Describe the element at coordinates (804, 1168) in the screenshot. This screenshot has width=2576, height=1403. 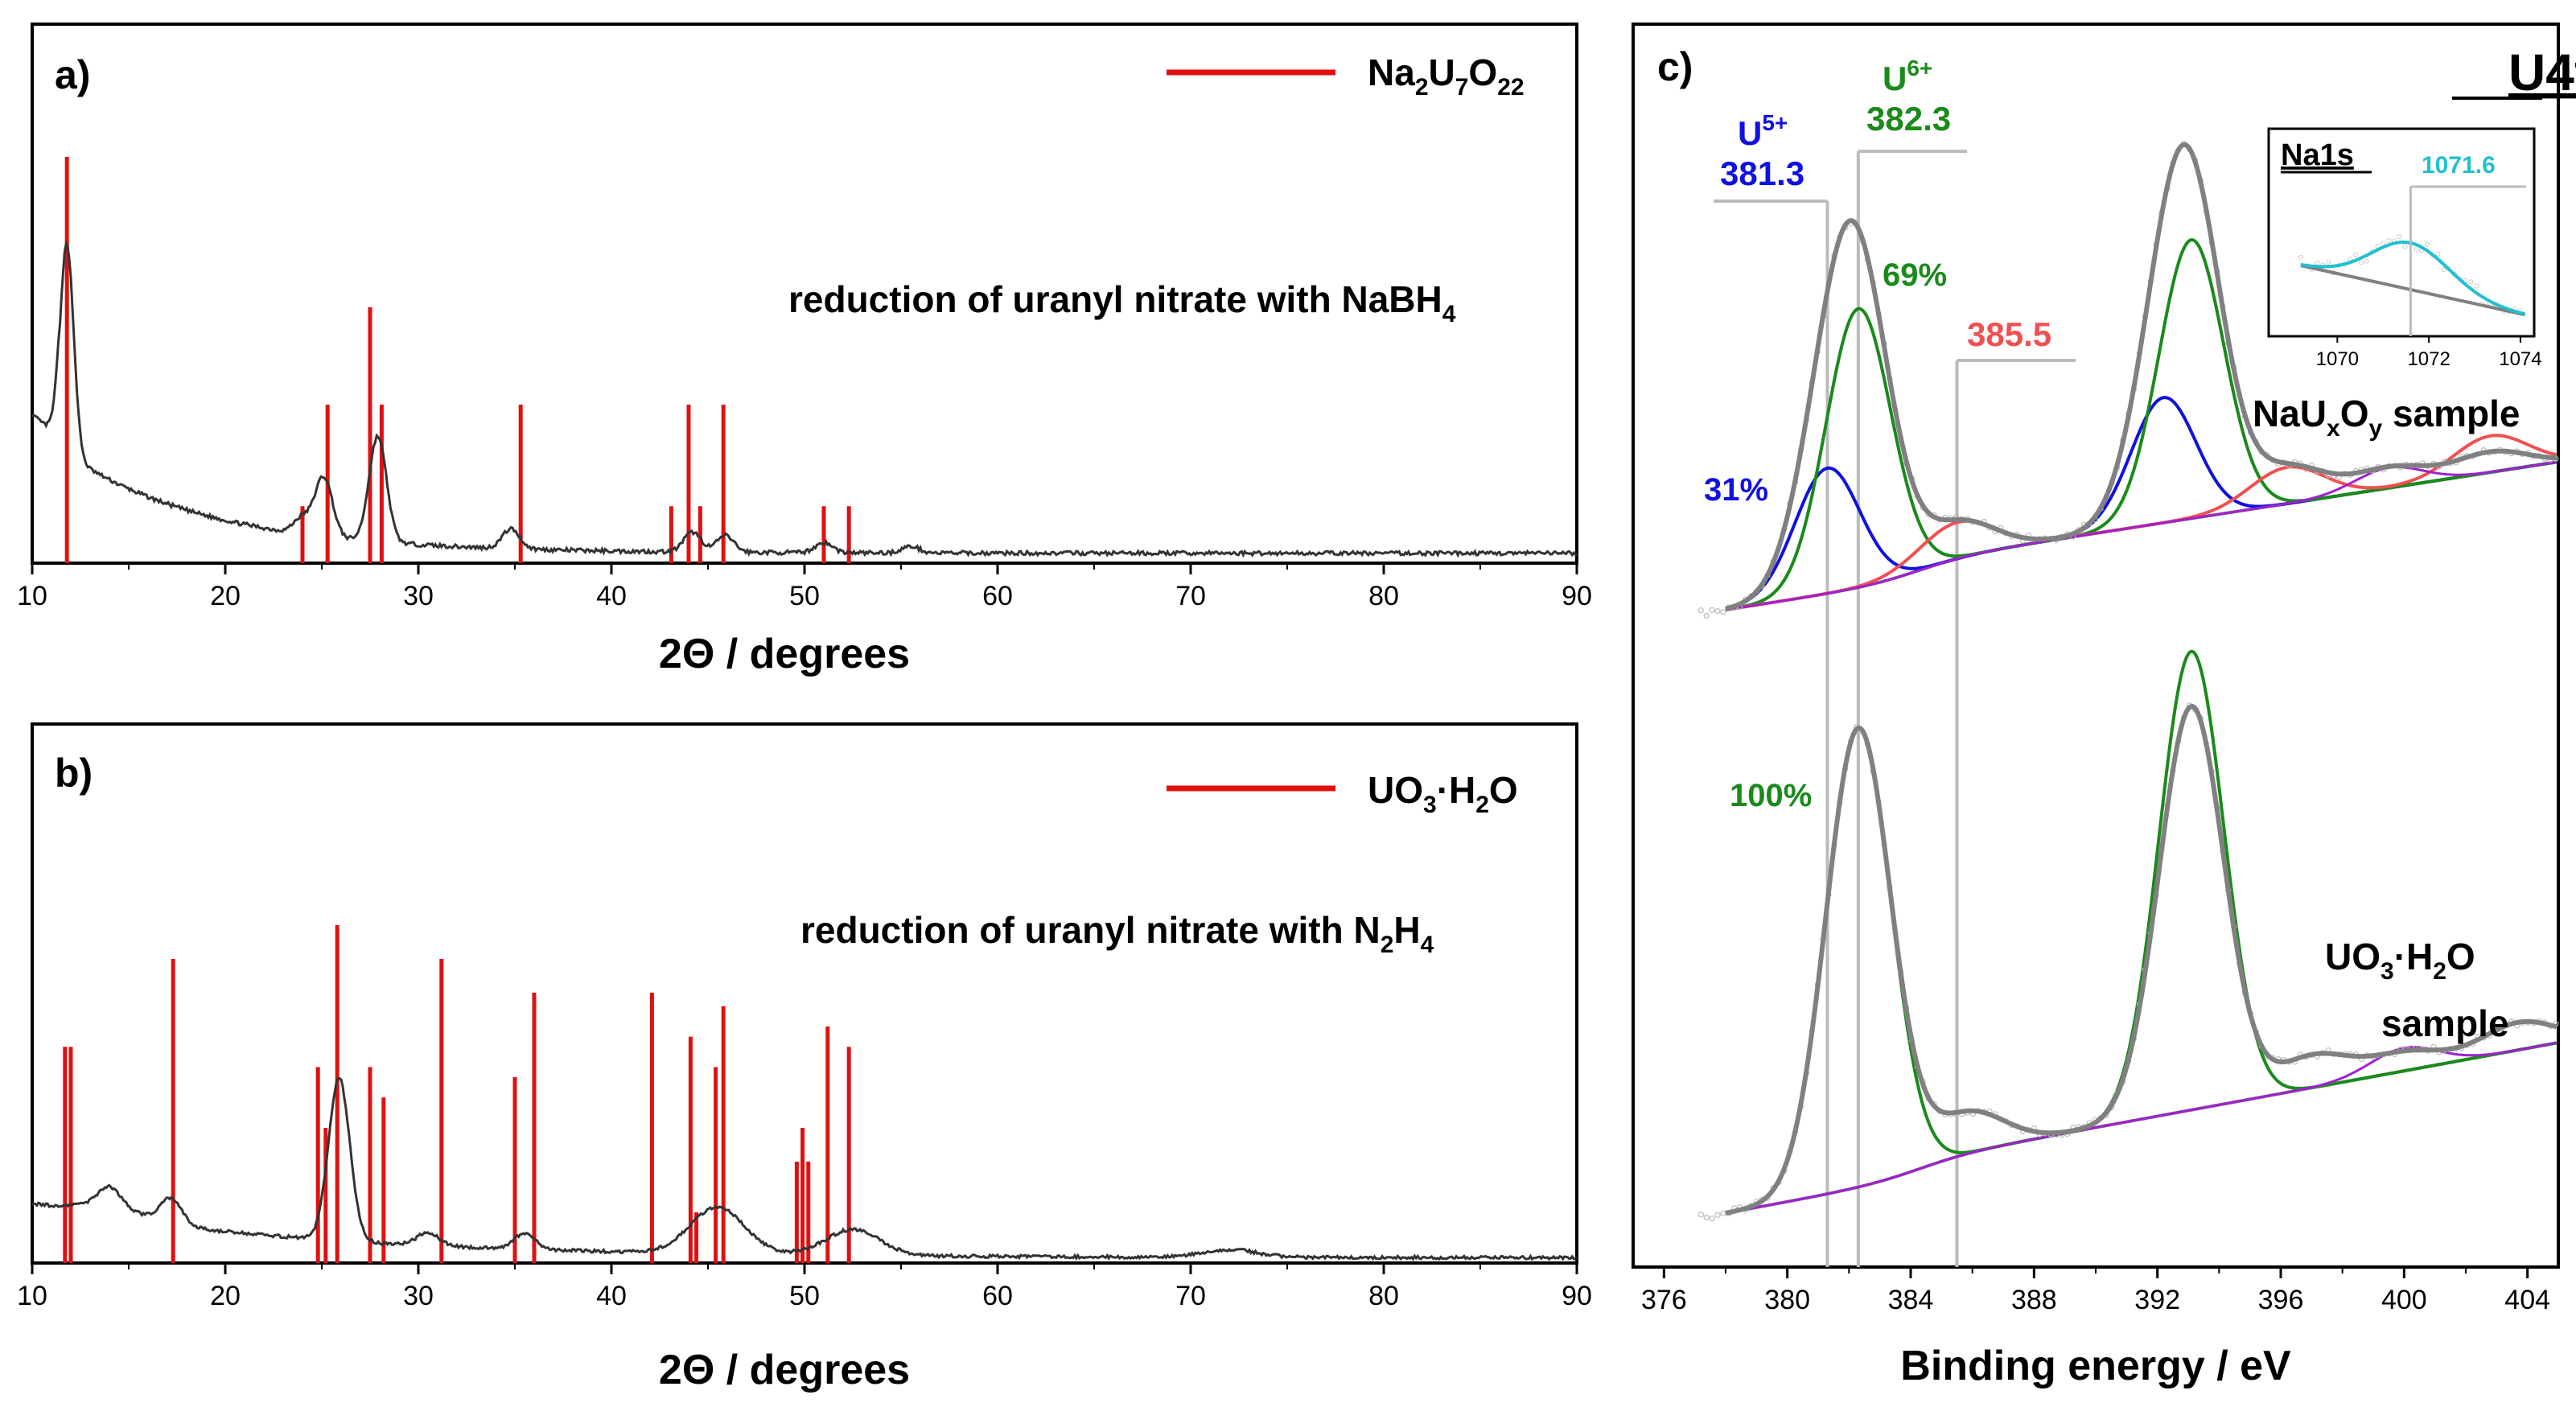
I see `panel-b-pattern-line` at that location.